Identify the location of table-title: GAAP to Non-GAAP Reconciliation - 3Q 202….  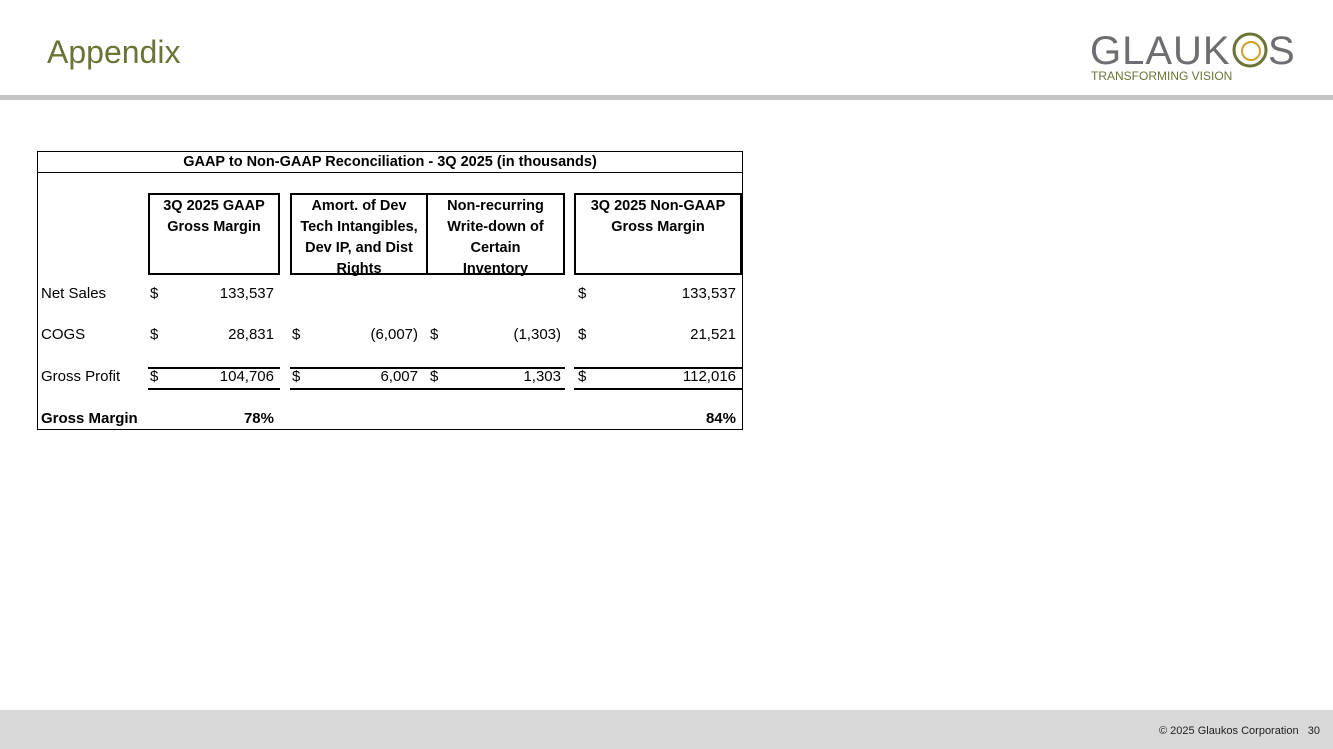
(390, 162).